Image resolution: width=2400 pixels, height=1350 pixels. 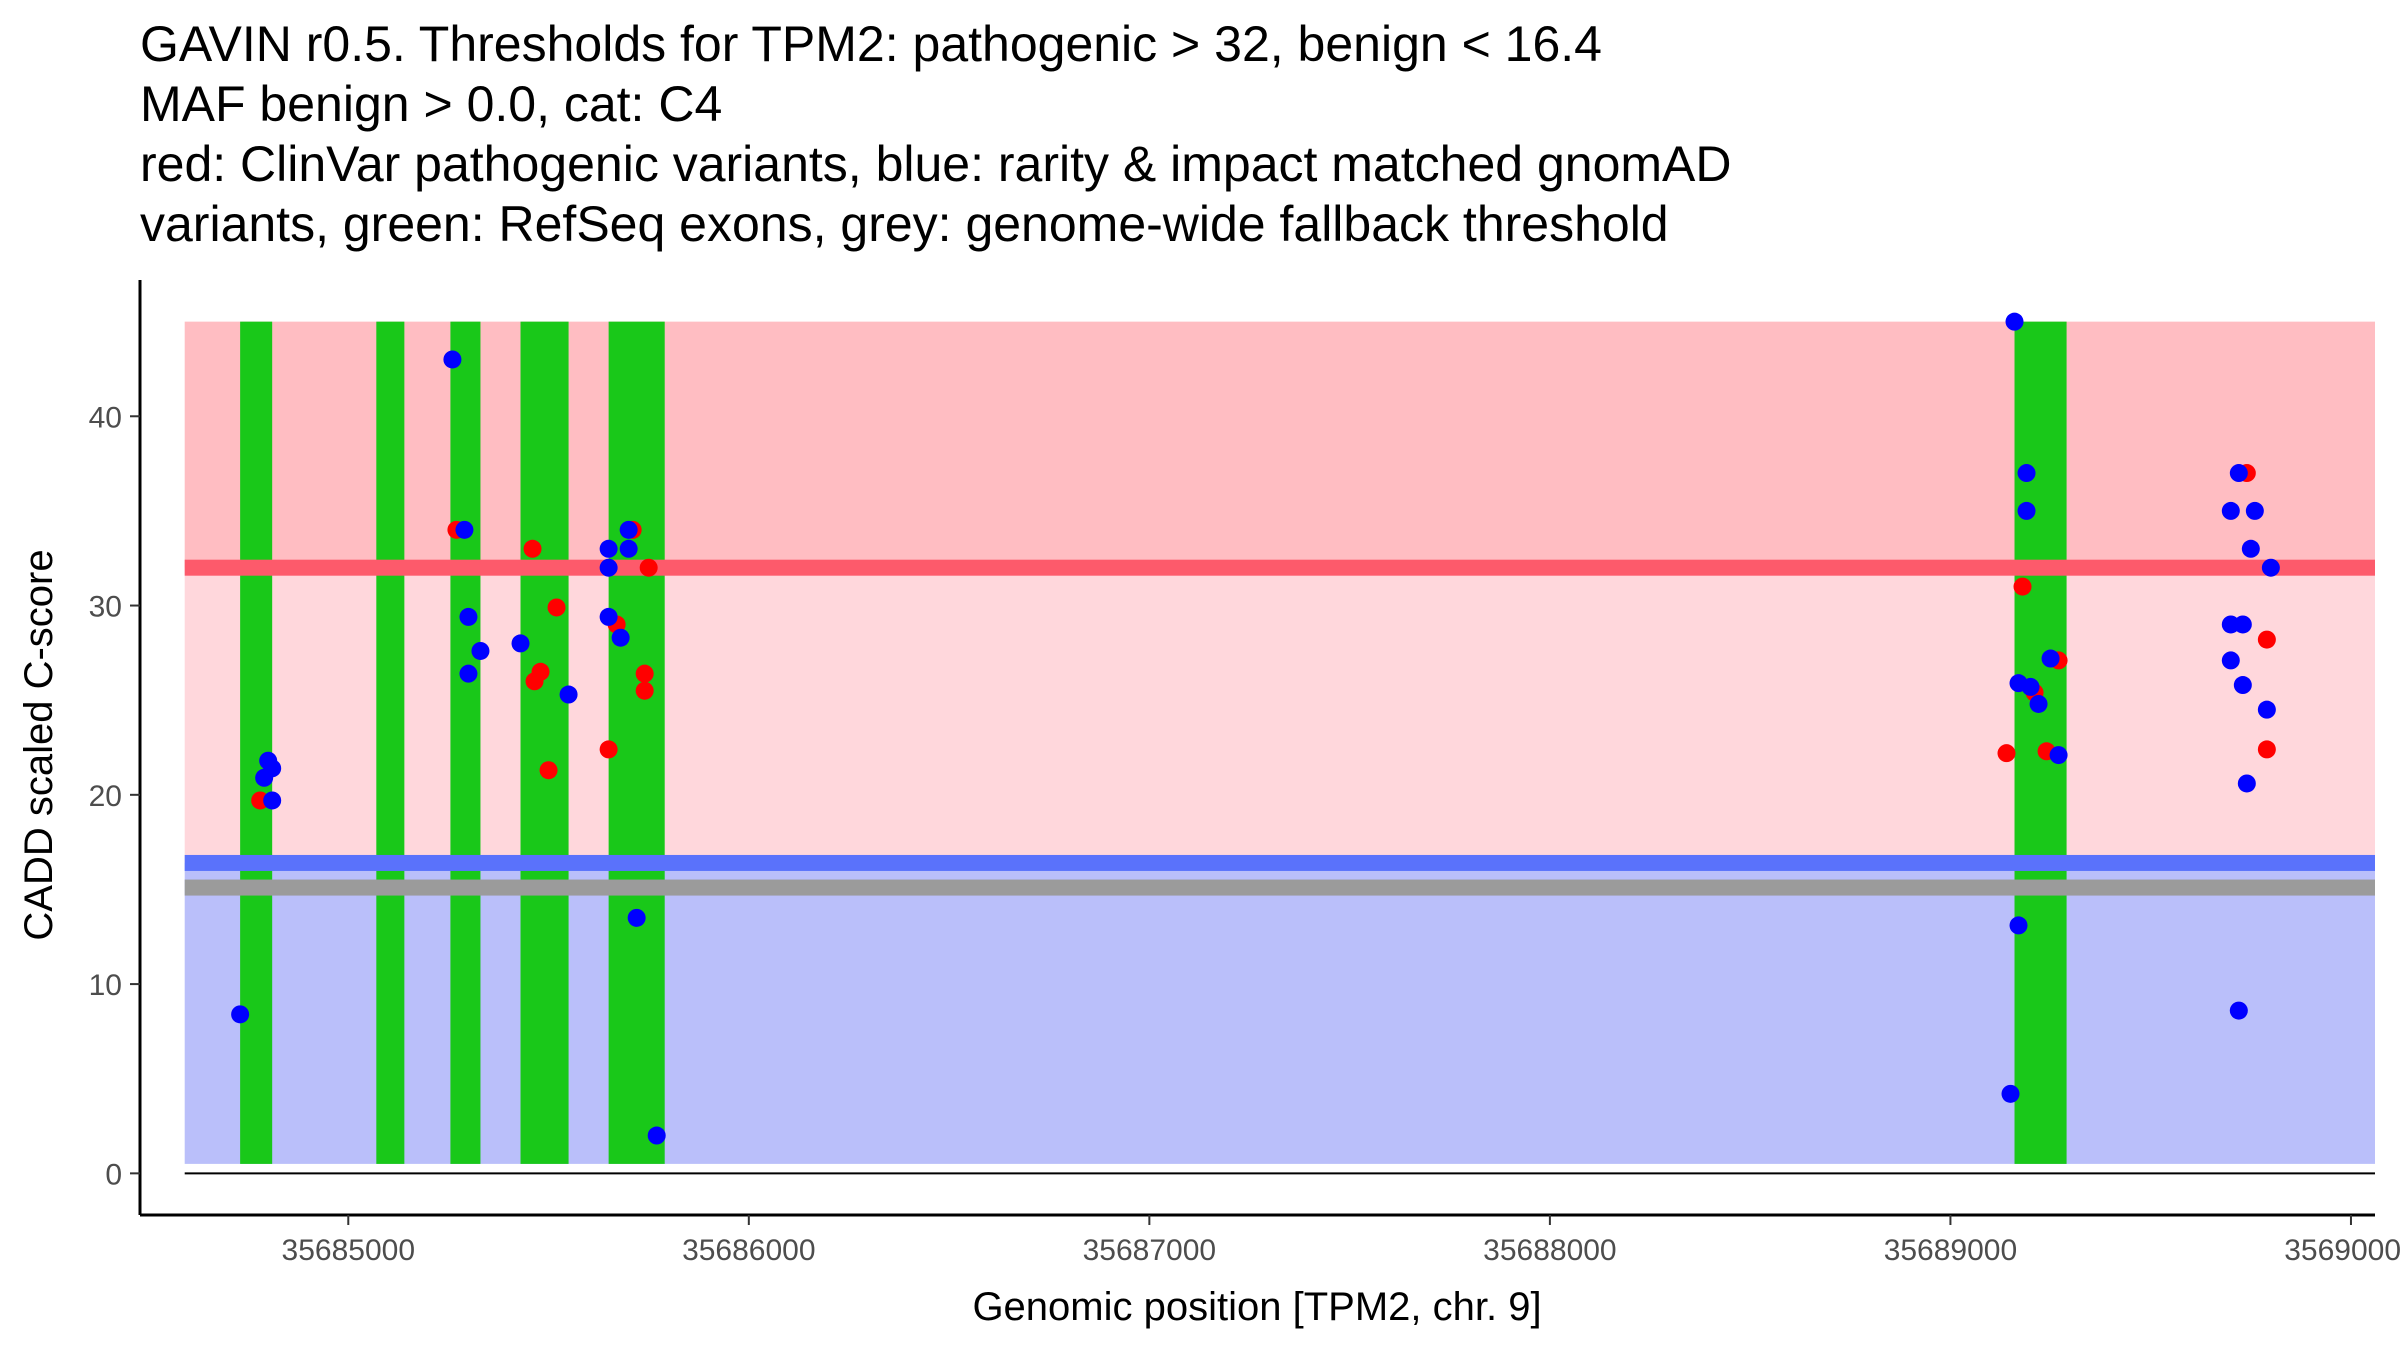 I want to click on y-tick-label: 30, so click(x=105, y=607).